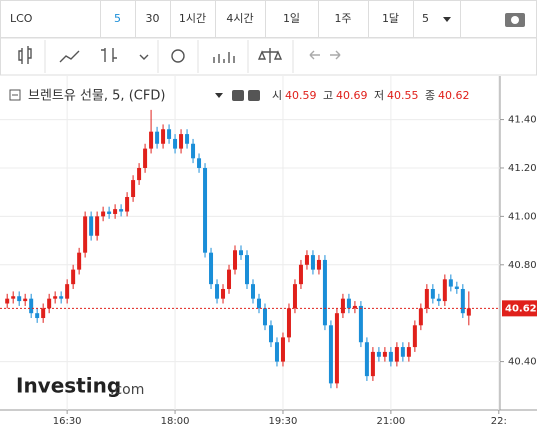  Describe the element at coordinates (522, 168) in the screenshot. I see `y-tick-label: 41.20` at that location.